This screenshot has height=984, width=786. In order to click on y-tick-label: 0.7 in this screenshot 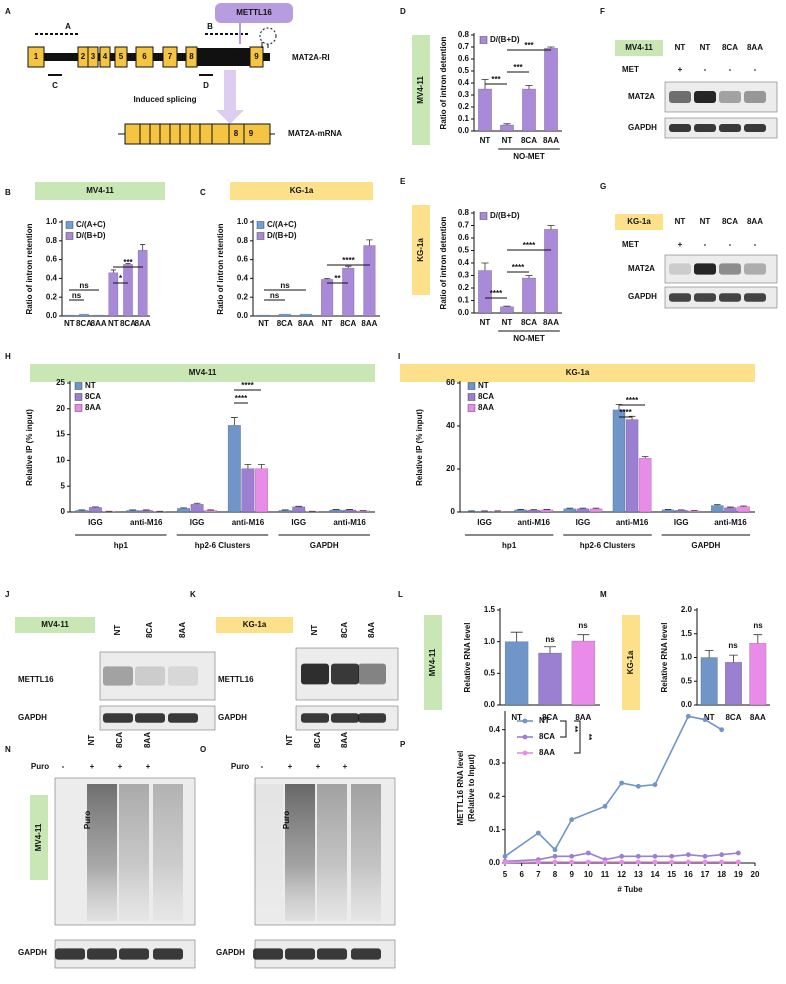, I will do `click(464, 225)`.